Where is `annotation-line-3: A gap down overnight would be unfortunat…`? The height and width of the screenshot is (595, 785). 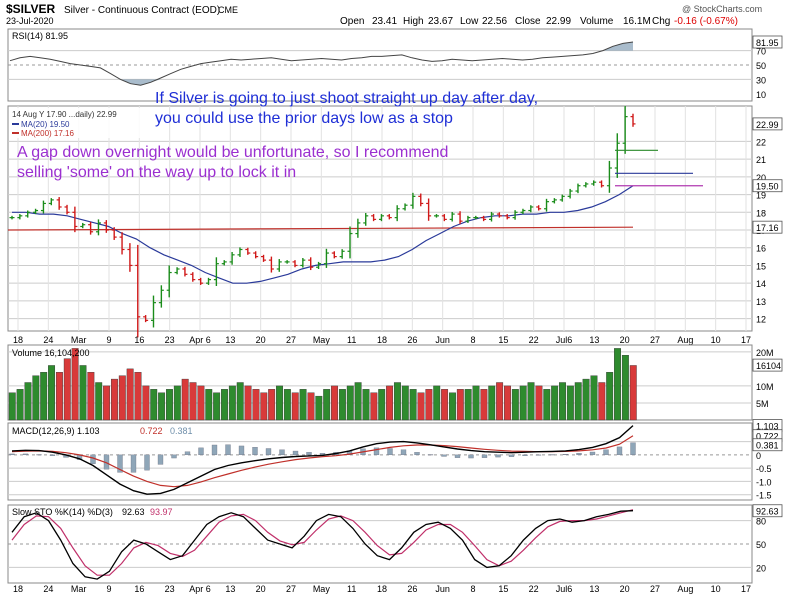 annotation-line-3: A gap down overnight would be unfortunat… is located at coordinates (232, 152).